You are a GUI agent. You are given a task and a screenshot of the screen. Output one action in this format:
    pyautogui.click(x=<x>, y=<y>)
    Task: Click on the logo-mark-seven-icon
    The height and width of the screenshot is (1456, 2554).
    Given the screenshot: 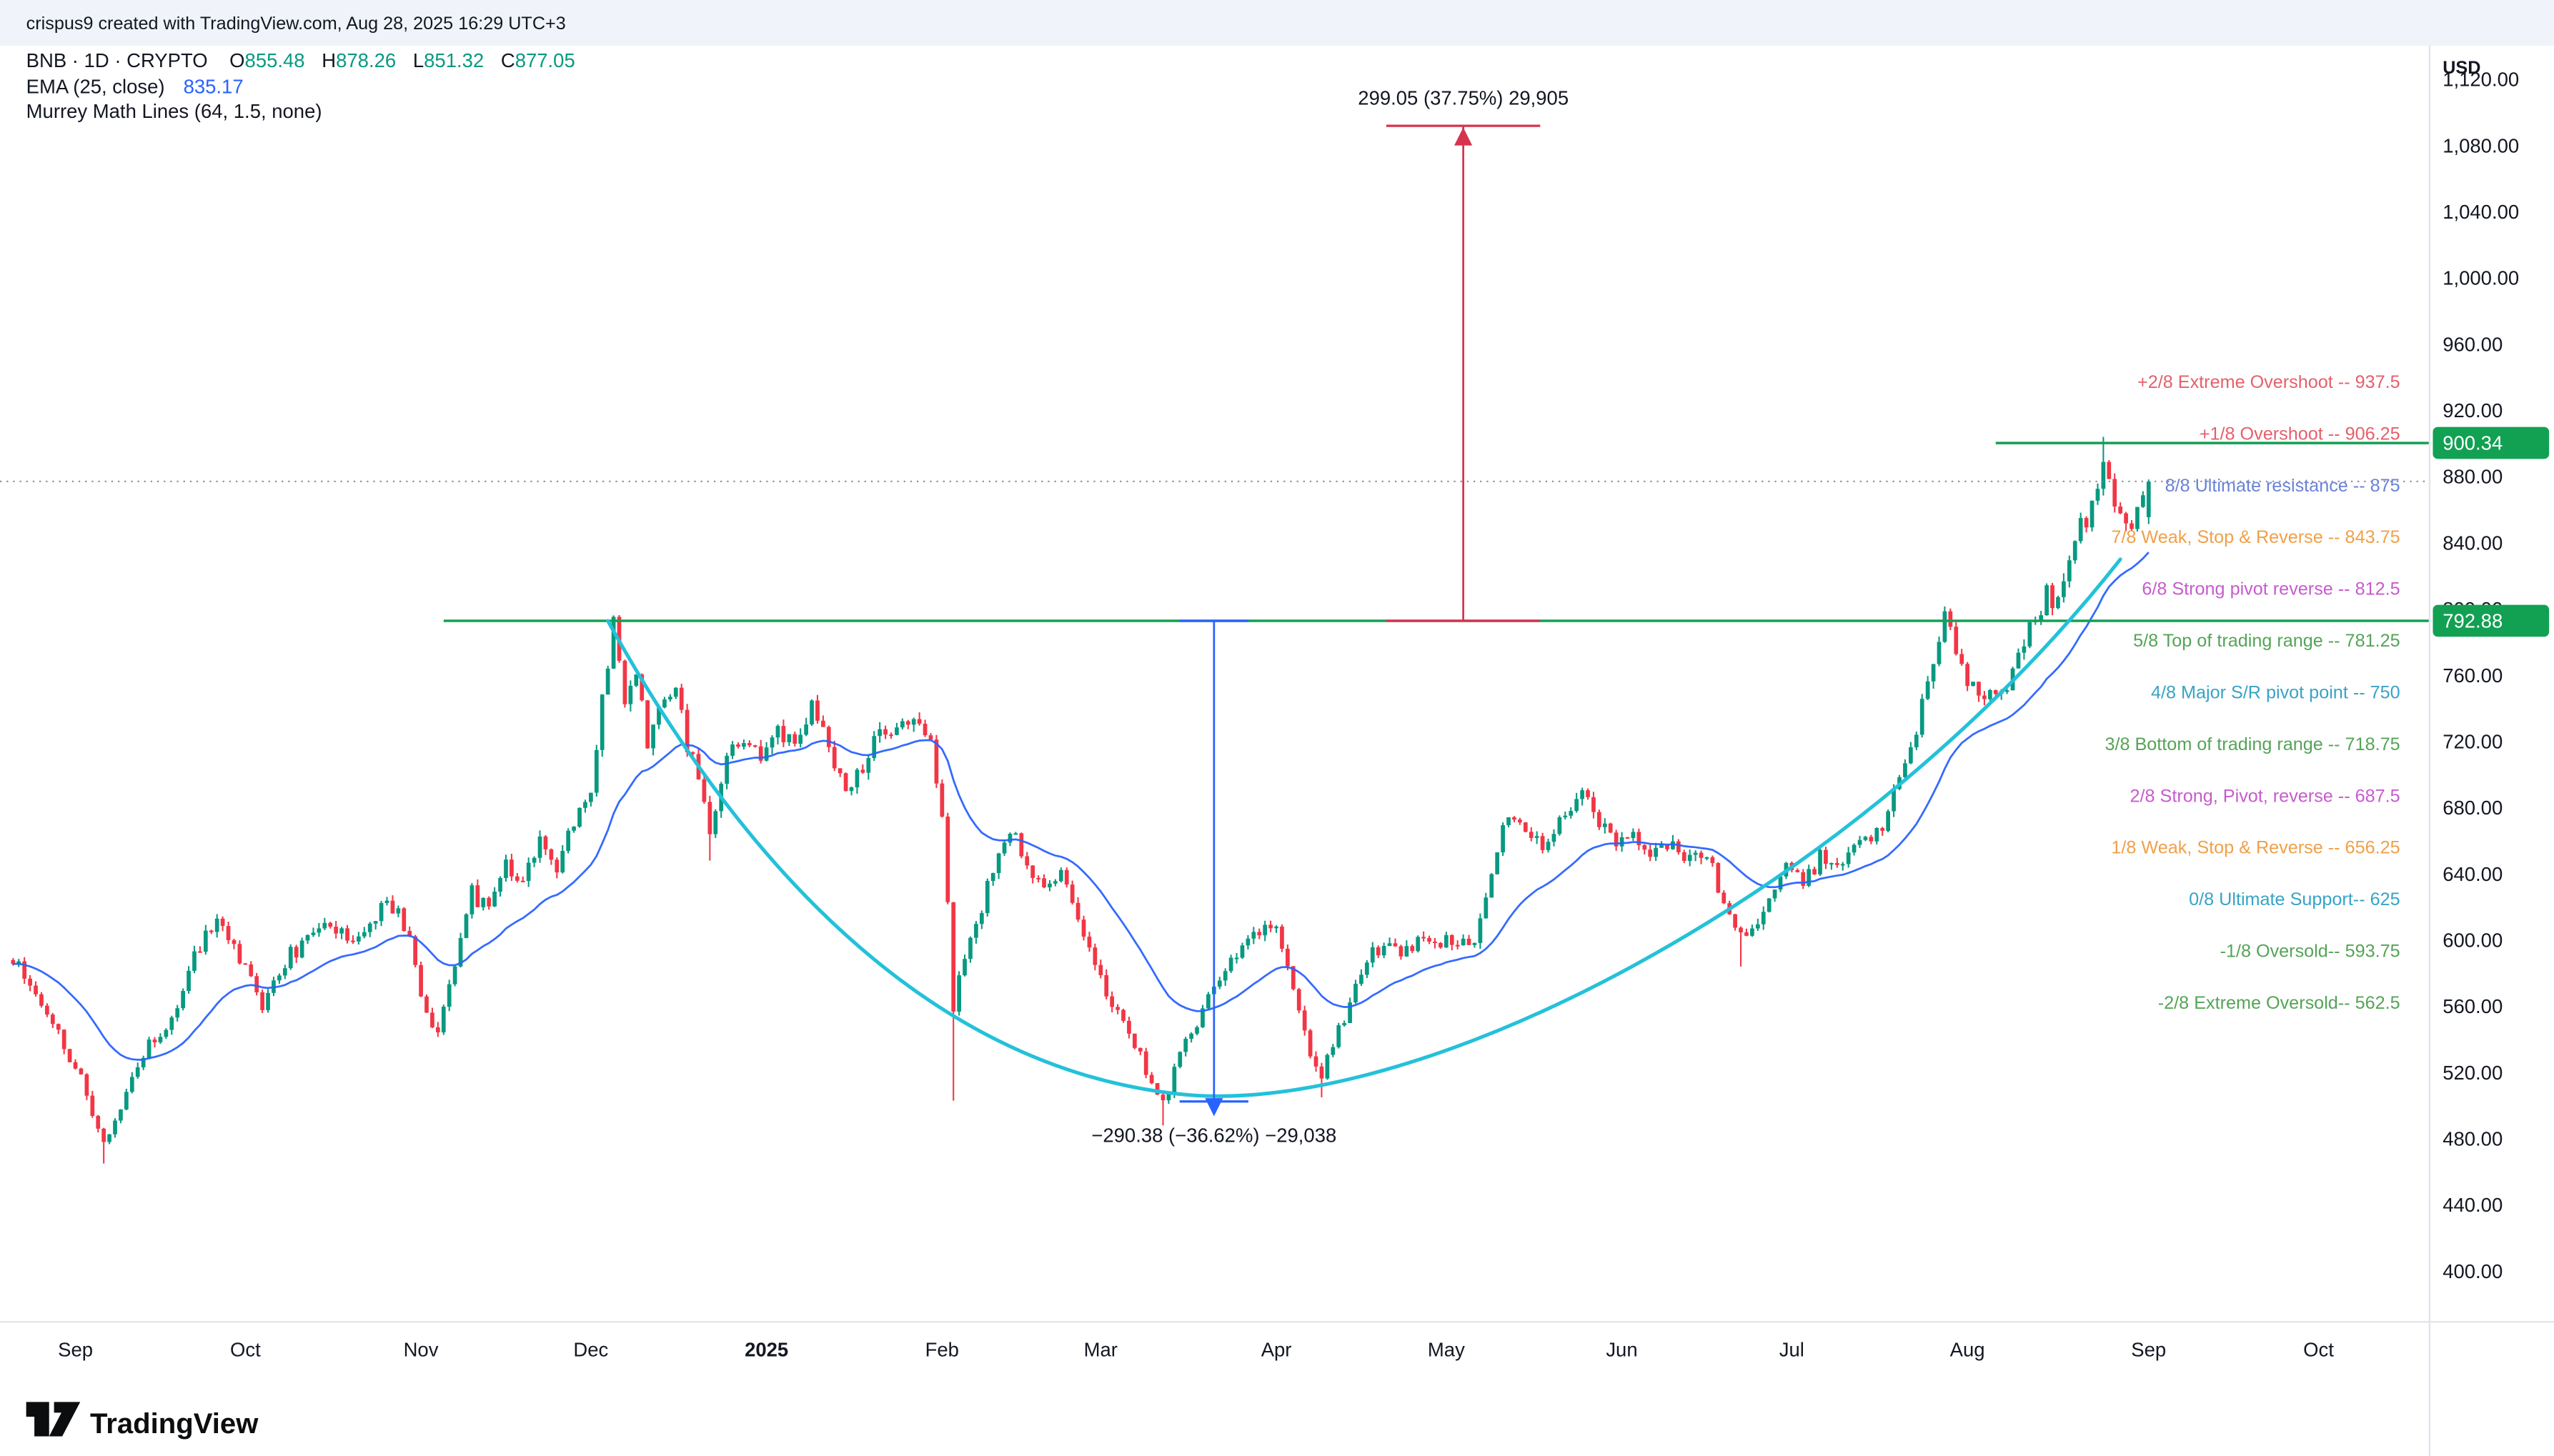 What is the action you would take?
    pyautogui.click(x=65, y=1419)
    